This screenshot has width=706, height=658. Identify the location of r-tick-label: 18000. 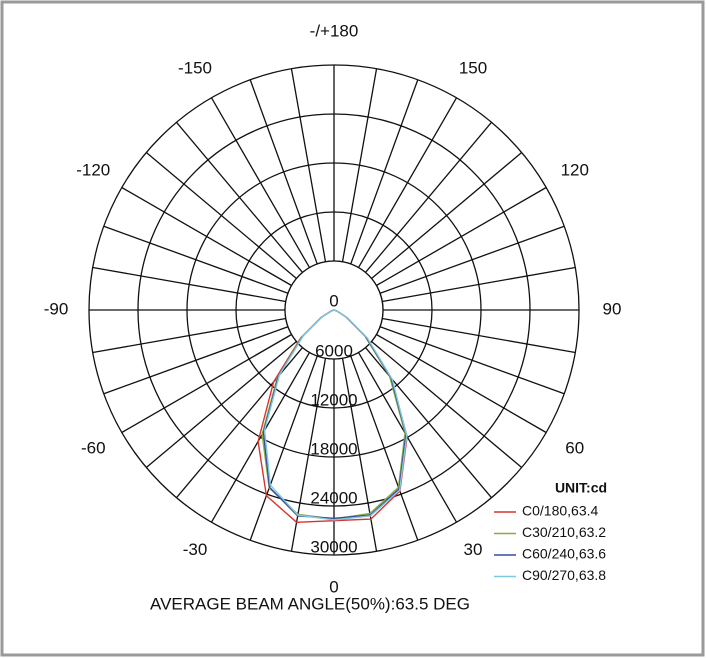
(333, 448).